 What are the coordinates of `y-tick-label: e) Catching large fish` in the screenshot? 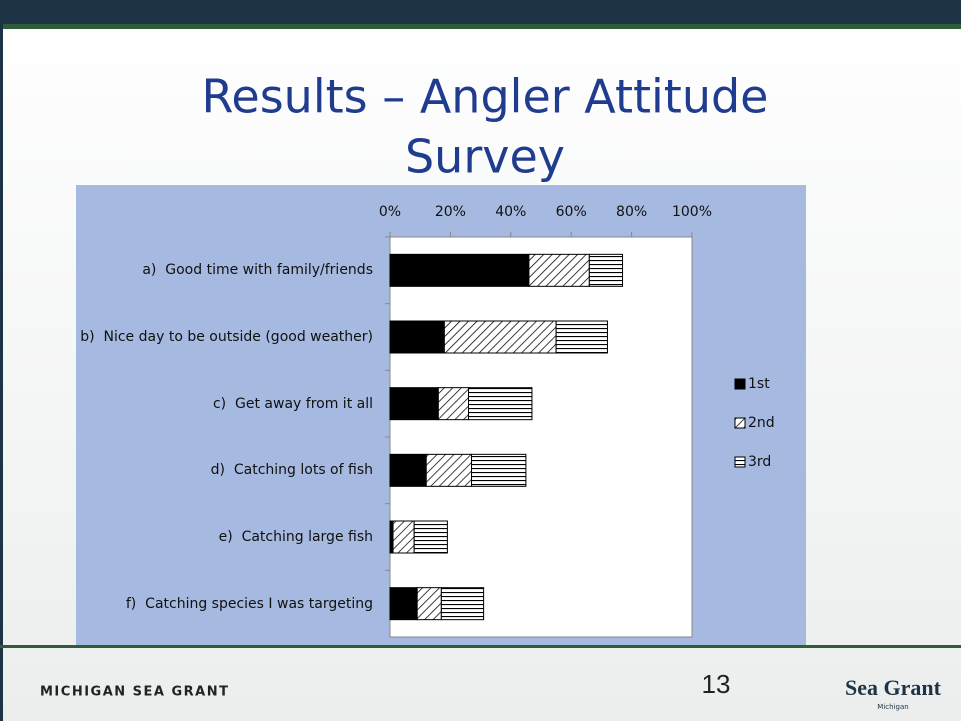 It's located at (295, 537).